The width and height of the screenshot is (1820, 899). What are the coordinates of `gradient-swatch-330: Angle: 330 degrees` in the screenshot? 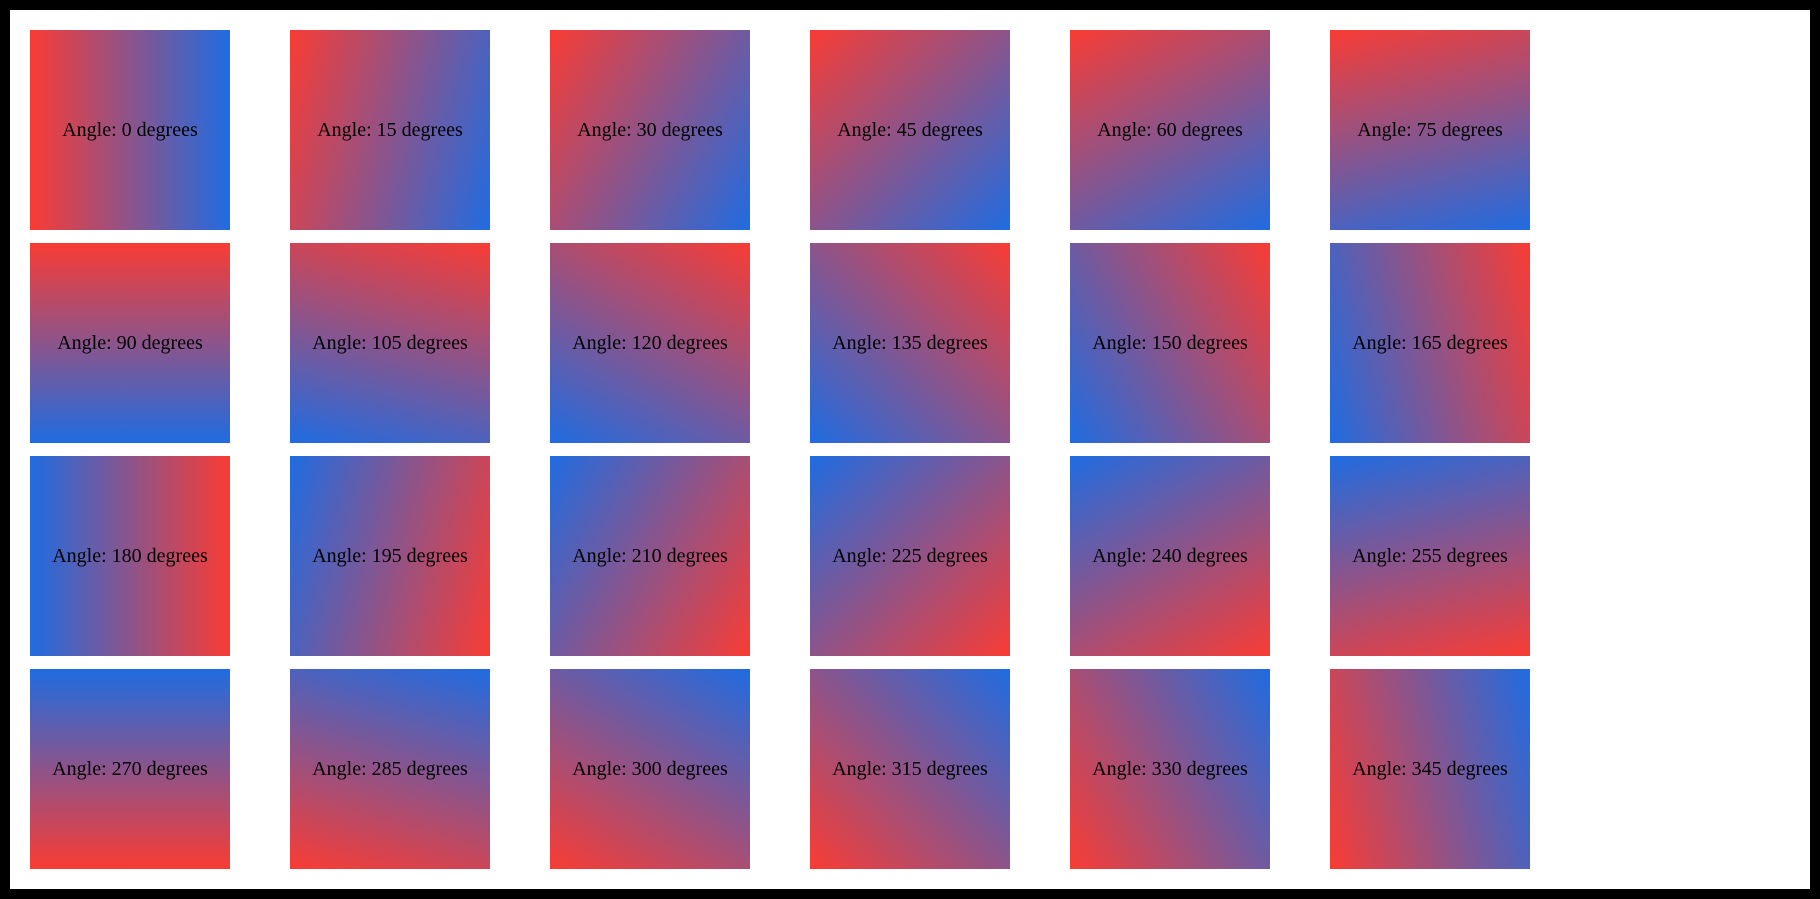 It's located at (1170, 769).